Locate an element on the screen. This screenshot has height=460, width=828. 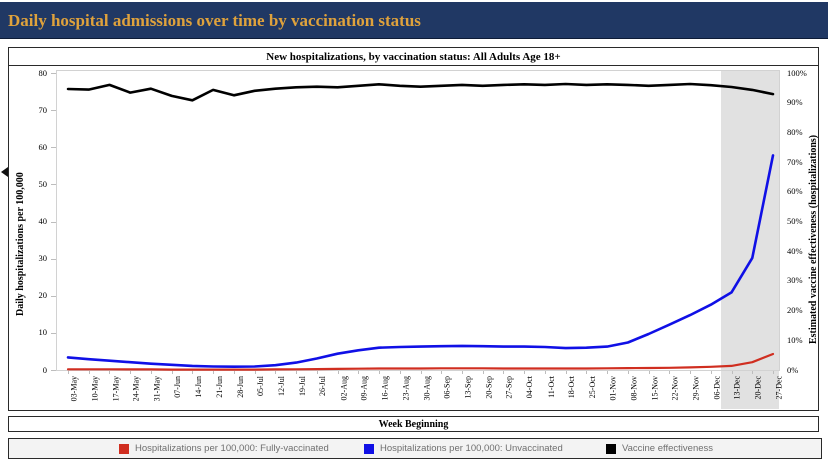
highlight-band is located at coordinates (750, 239).